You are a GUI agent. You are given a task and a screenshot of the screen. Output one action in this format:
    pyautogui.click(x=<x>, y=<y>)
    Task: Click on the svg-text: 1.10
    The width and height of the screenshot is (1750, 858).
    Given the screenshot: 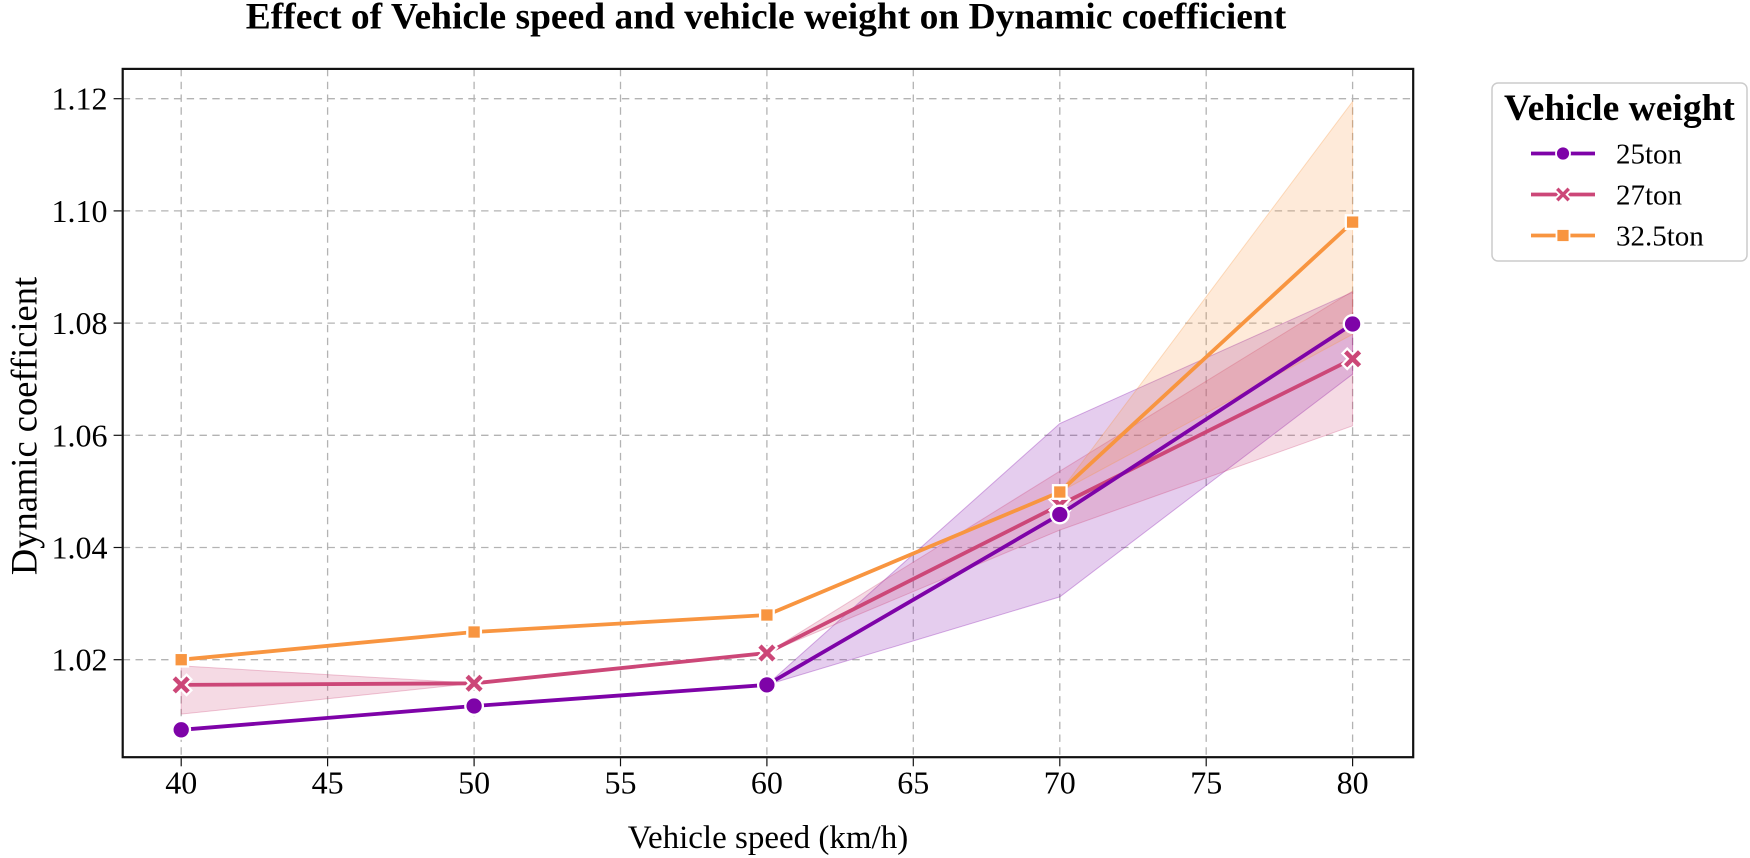 What is the action you would take?
    pyautogui.click(x=80, y=211)
    